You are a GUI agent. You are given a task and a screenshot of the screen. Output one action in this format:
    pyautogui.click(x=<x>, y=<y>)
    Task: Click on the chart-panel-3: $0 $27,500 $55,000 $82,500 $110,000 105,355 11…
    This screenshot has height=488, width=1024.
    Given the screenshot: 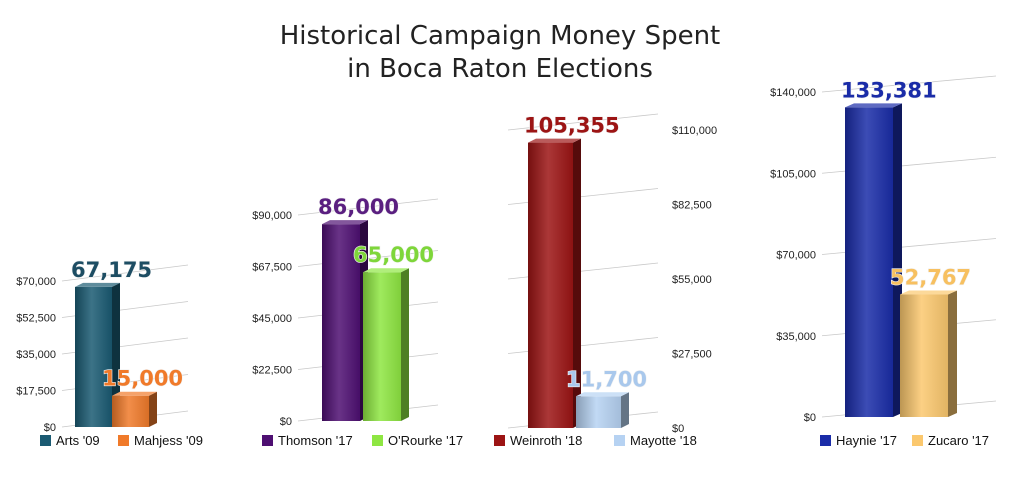 What is the action you would take?
    pyautogui.click(x=605, y=280)
    